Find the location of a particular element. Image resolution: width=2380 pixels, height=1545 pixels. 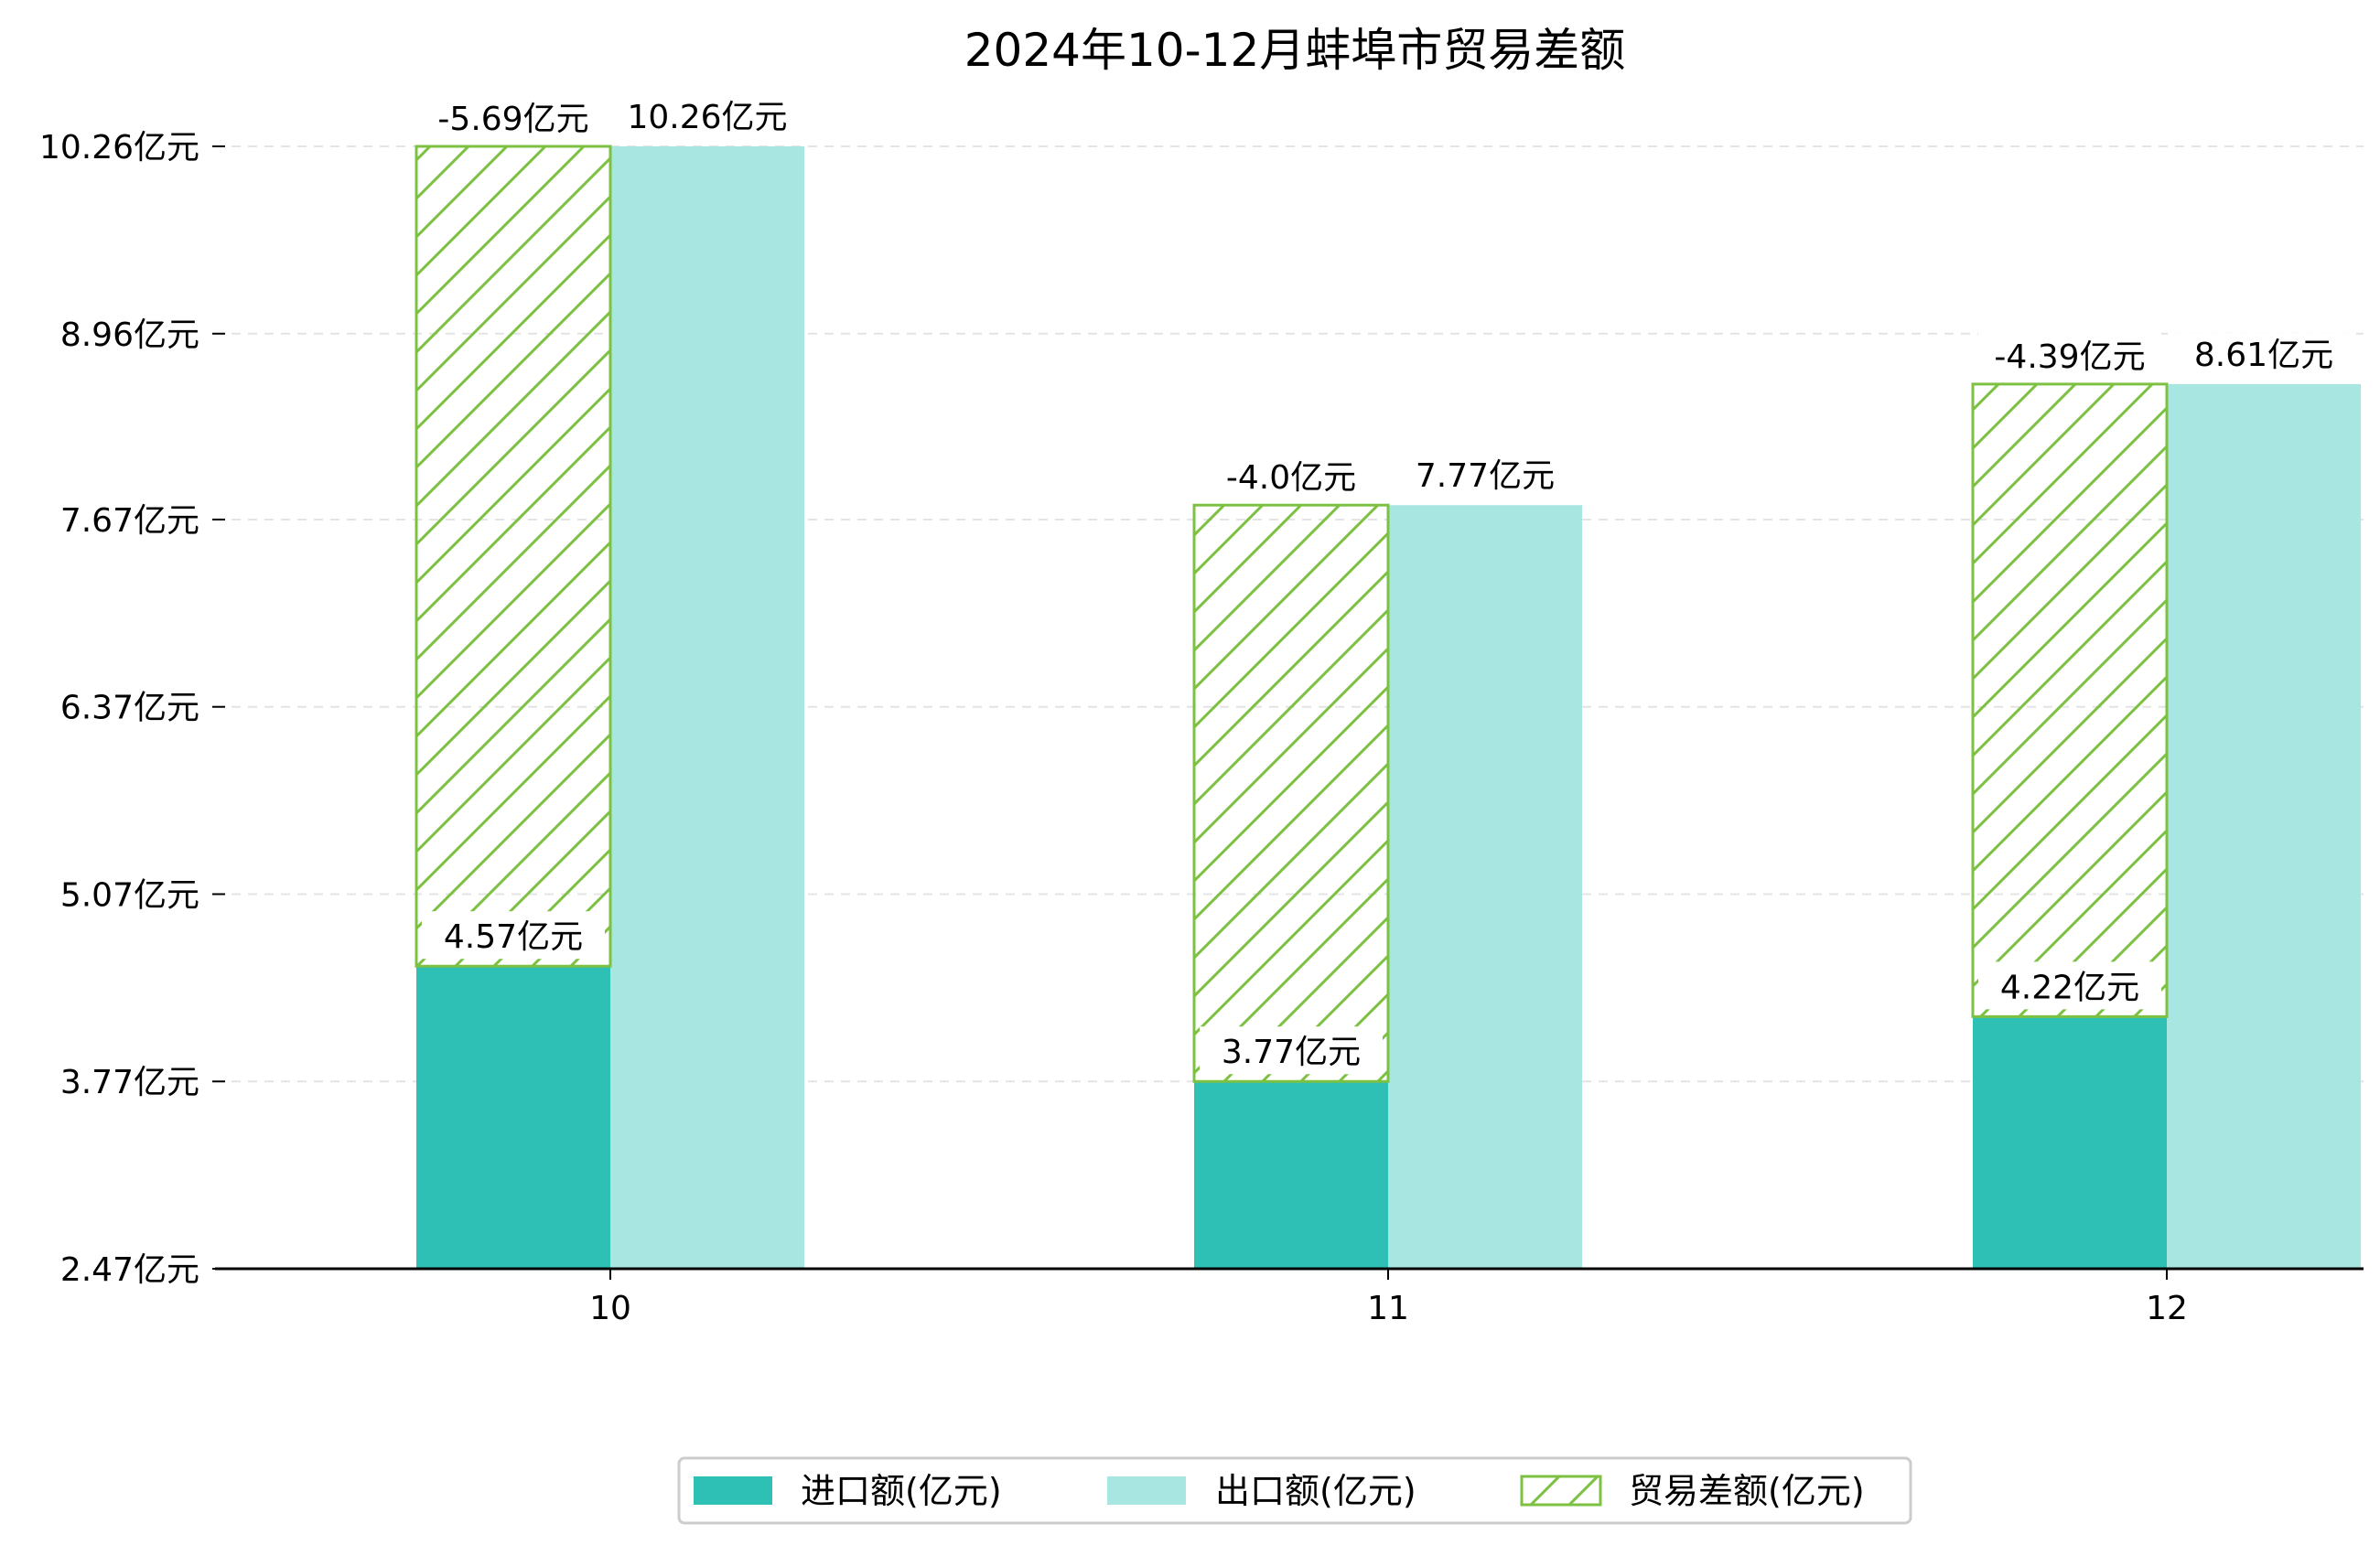

data-label-import: 3.77亿元 is located at coordinates (1291, 1052).